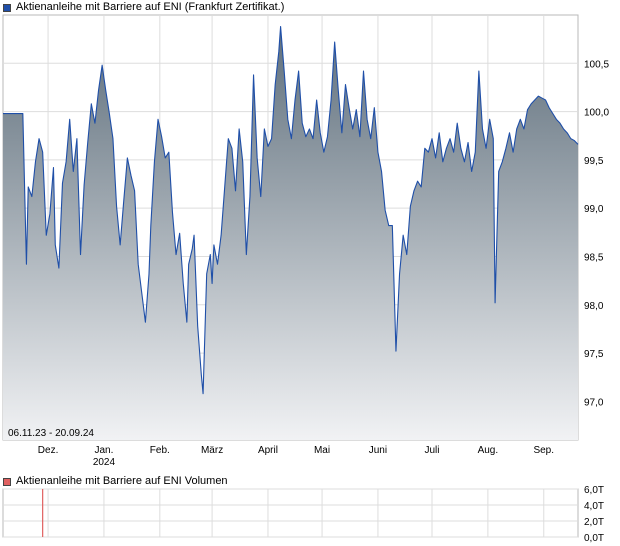 The height and width of the screenshot is (546, 620). Describe the element at coordinates (488, 450) in the screenshot. I see `price-x-tick-label: Aug.` at that location.